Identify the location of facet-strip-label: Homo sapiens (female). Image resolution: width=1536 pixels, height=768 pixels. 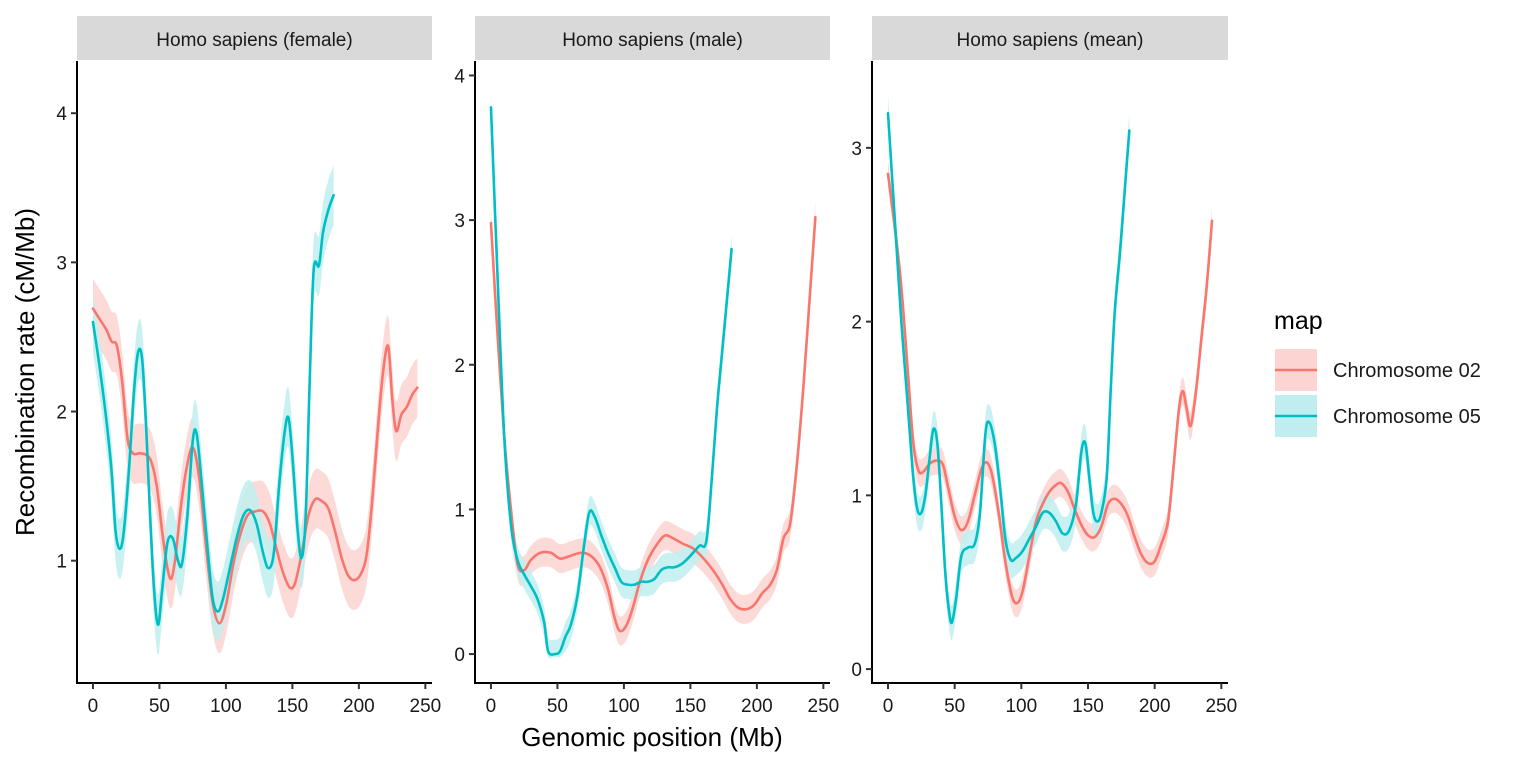
(254, 40).